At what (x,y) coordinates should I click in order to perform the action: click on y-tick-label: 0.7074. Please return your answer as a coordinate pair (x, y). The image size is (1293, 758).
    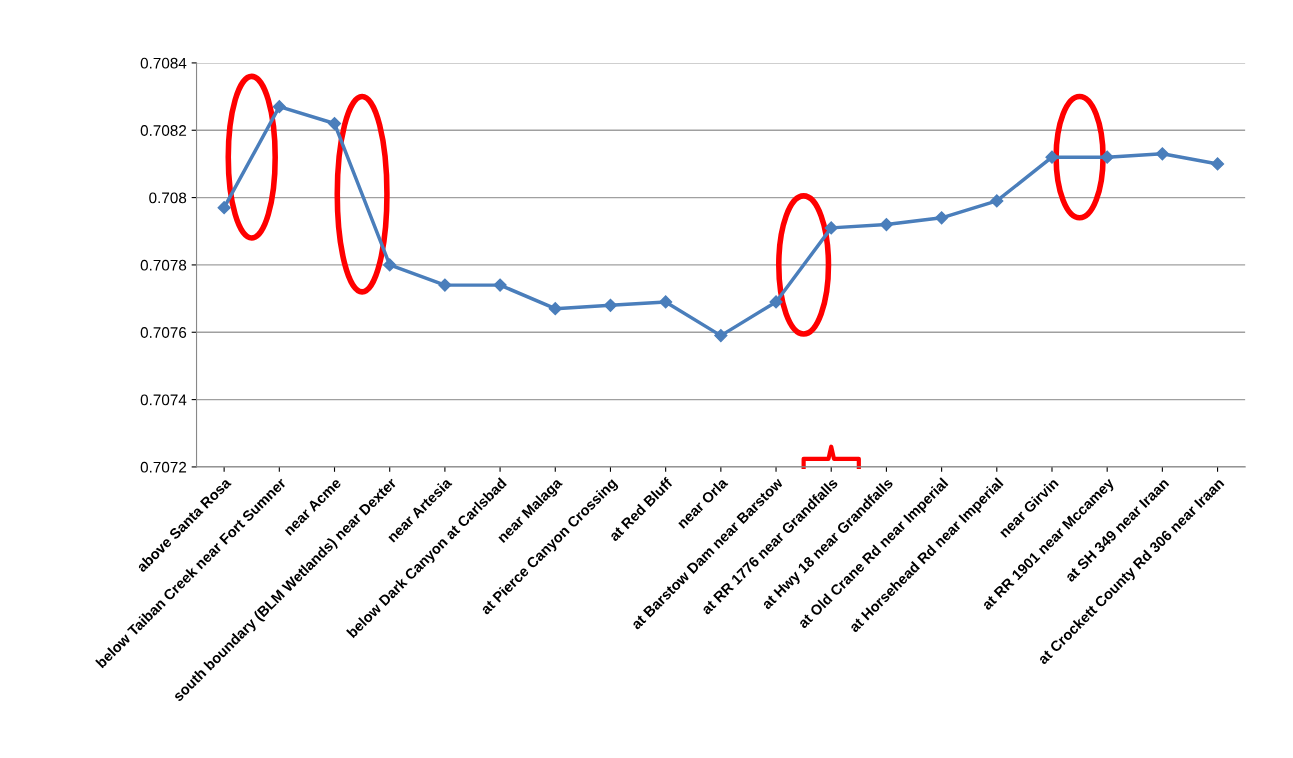
    Looking at the image, I should click on (163, 400).